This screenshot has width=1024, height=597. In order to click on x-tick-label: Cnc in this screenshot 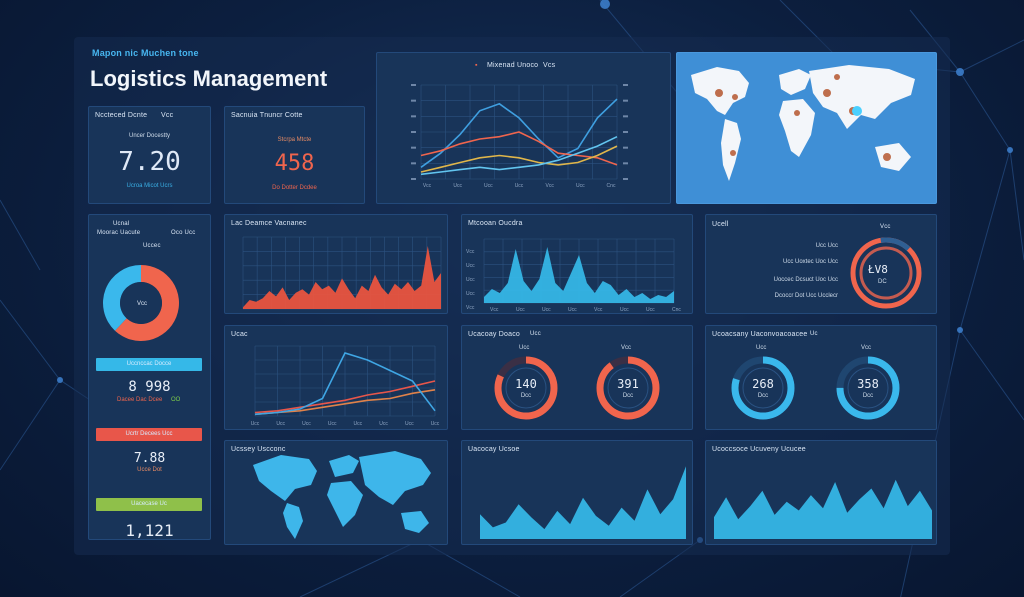, I will do `click(676, 310)`.